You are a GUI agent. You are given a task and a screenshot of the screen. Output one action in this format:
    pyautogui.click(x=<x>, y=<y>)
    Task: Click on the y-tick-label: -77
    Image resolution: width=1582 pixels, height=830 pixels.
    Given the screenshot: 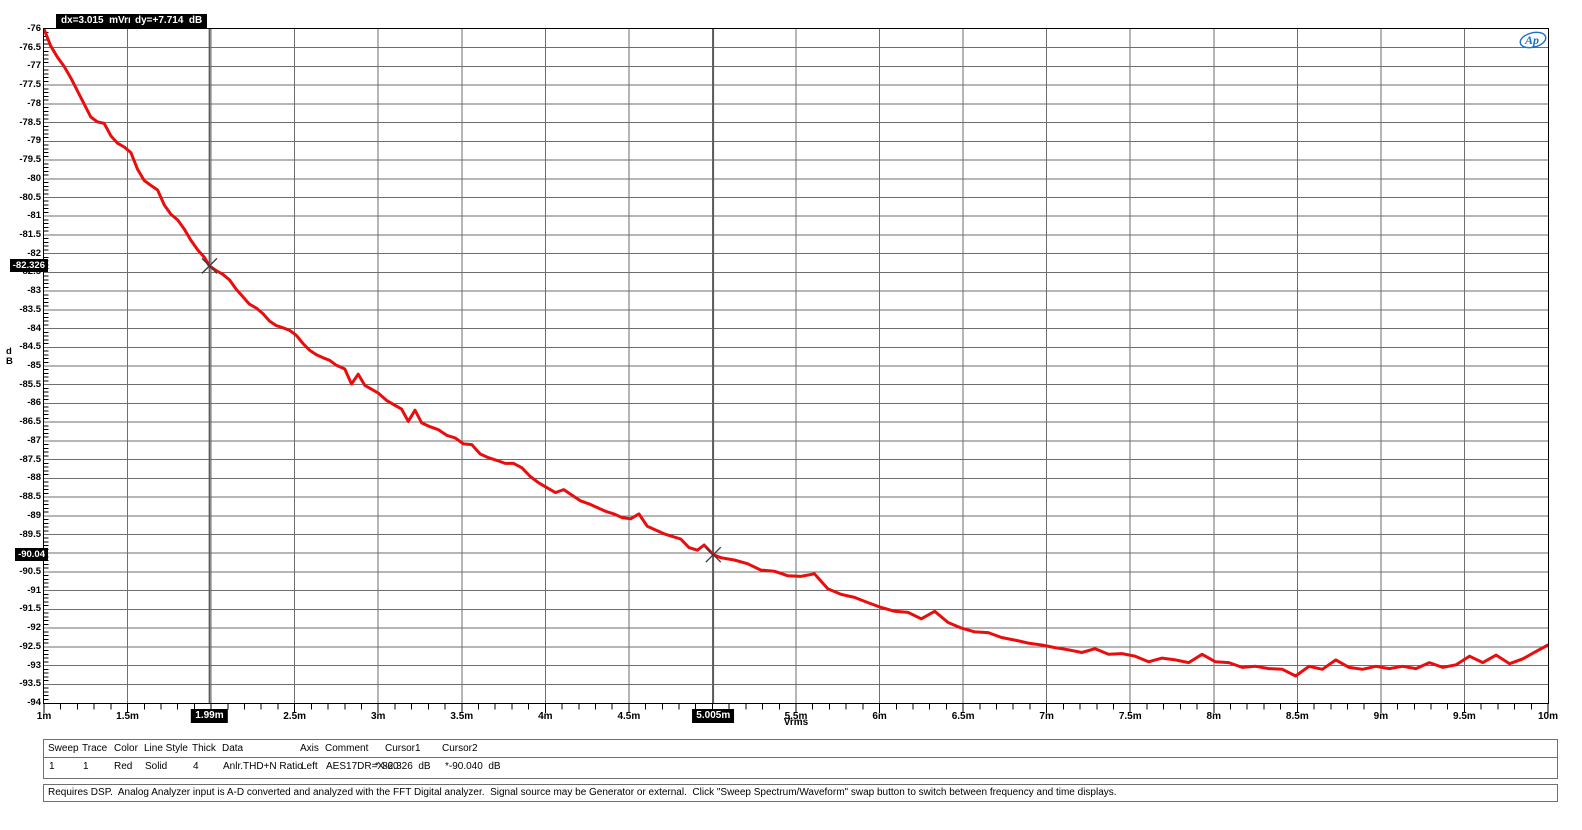 What is the action you would take?
    pyautogui.click(x=34, y=66)
    